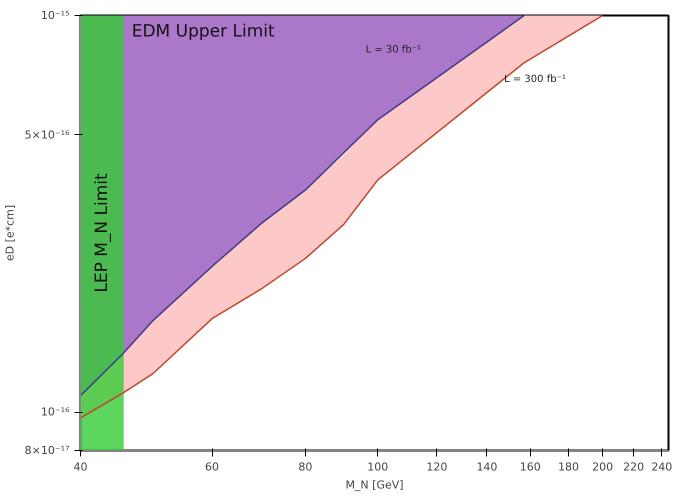 The width and height of the screenshot is (693, 499). I want to click on band-label: LEP M_N Limit, so click(102, 233).